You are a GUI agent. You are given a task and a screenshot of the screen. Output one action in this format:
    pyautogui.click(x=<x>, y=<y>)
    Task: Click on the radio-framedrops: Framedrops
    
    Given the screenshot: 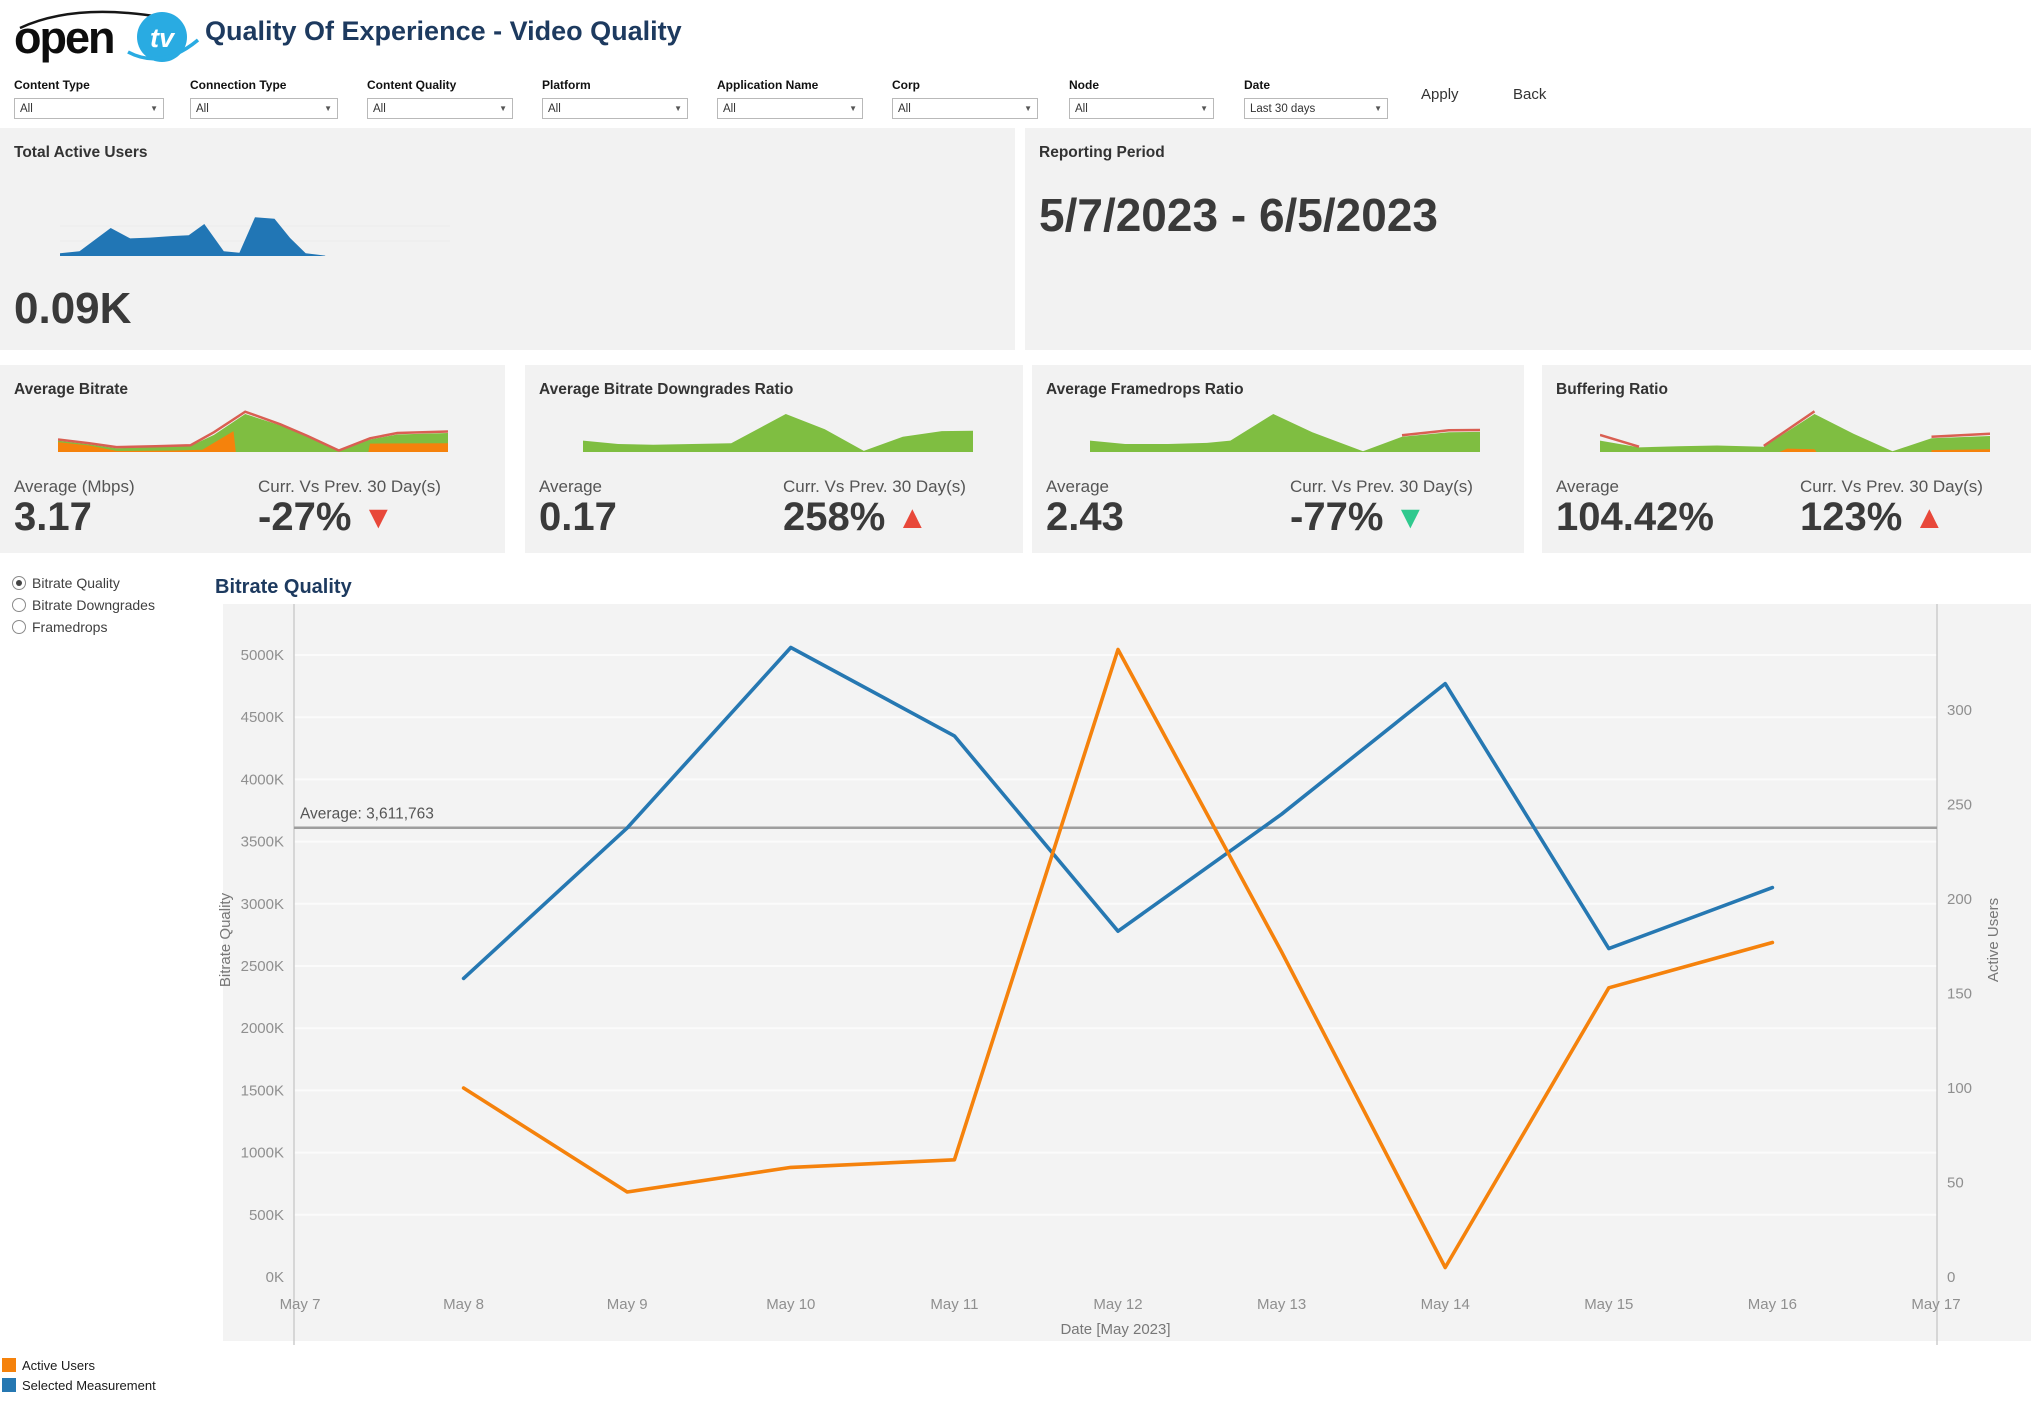 What is the action you would take?
    pyautogui.click(x=83, y=627)
    